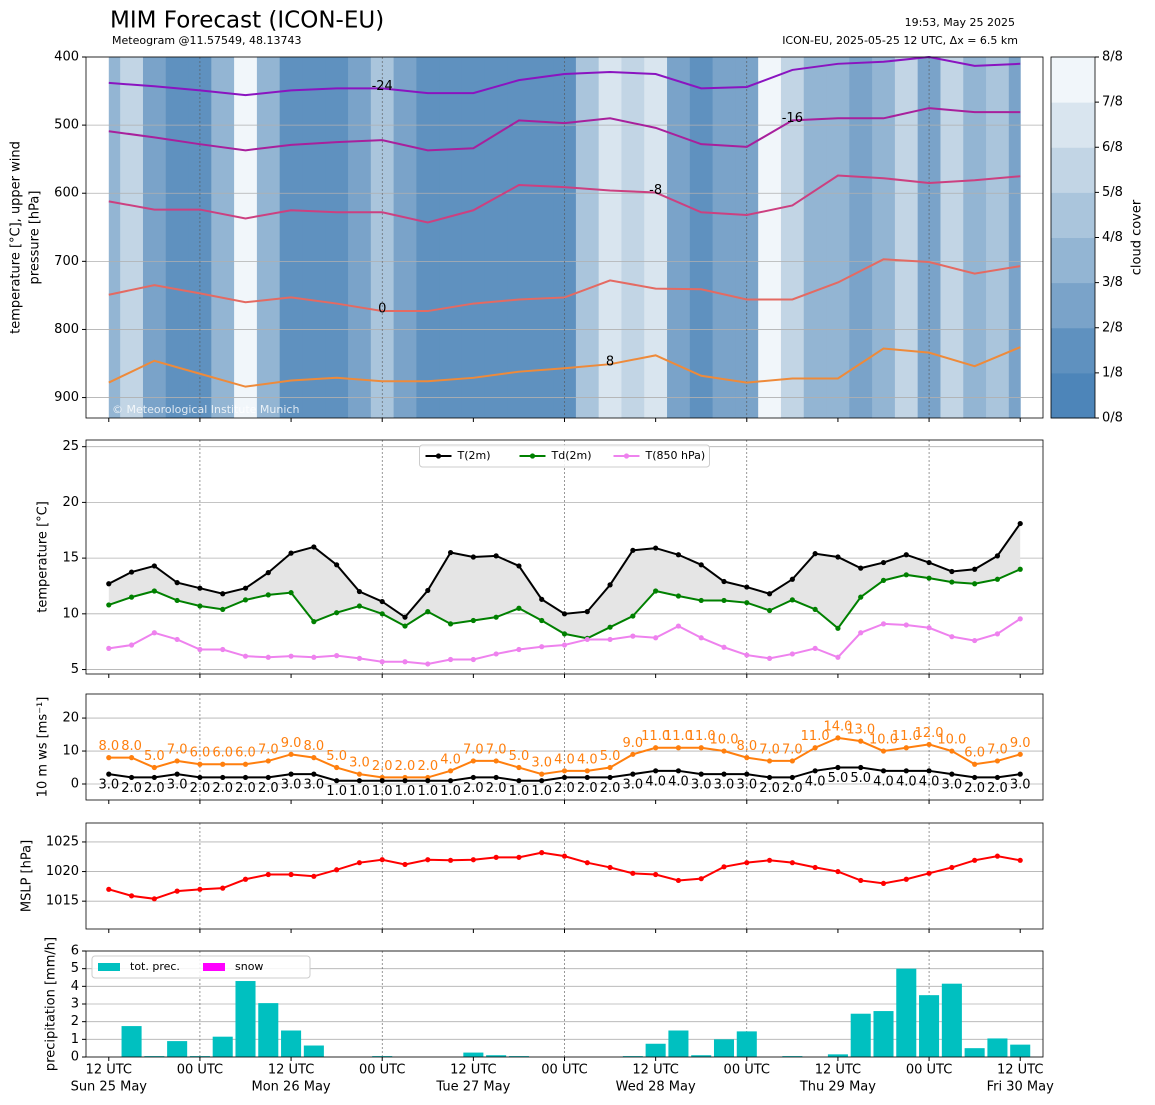  I want to click on x-tick-label: 12 UTC, so click(1020, 1070).